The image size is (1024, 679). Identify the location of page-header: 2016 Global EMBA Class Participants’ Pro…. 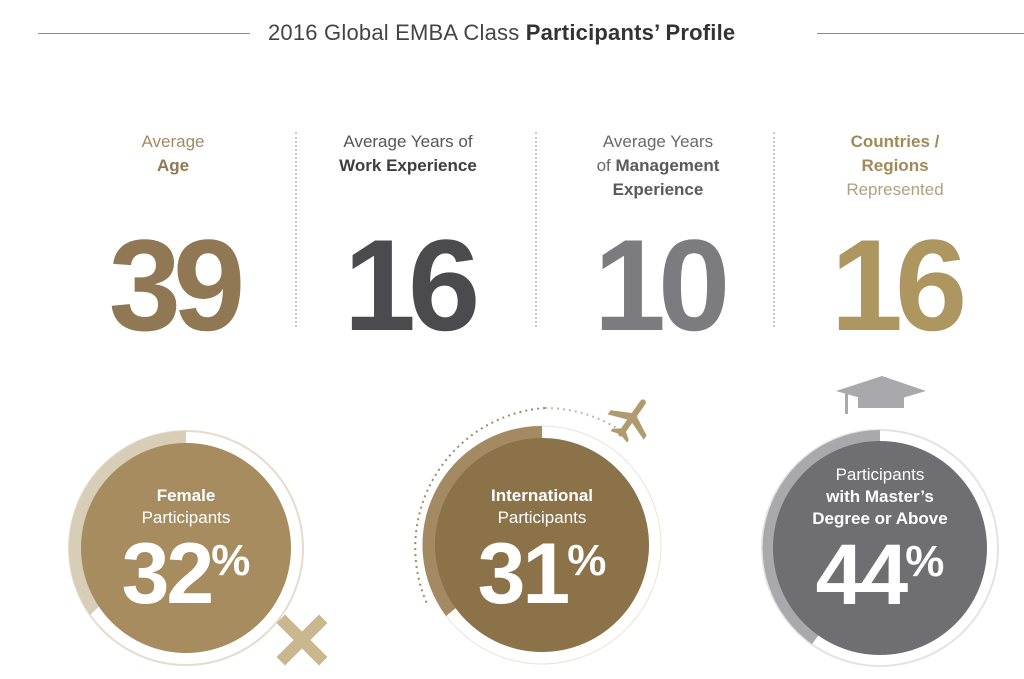
(512, 34).